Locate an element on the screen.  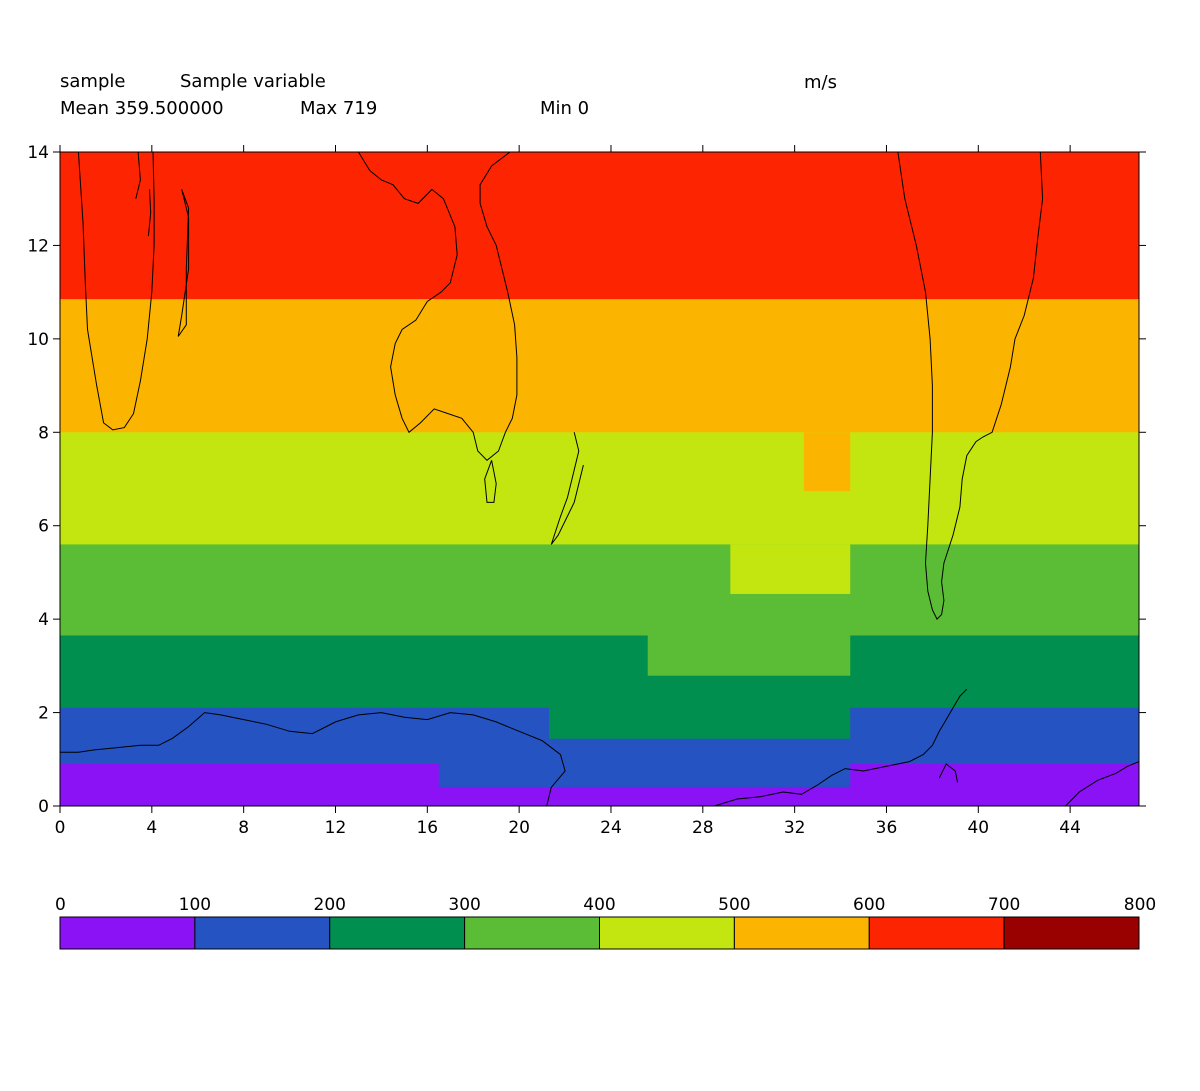
dataset-label: sample is located at coordinates (93, 81).